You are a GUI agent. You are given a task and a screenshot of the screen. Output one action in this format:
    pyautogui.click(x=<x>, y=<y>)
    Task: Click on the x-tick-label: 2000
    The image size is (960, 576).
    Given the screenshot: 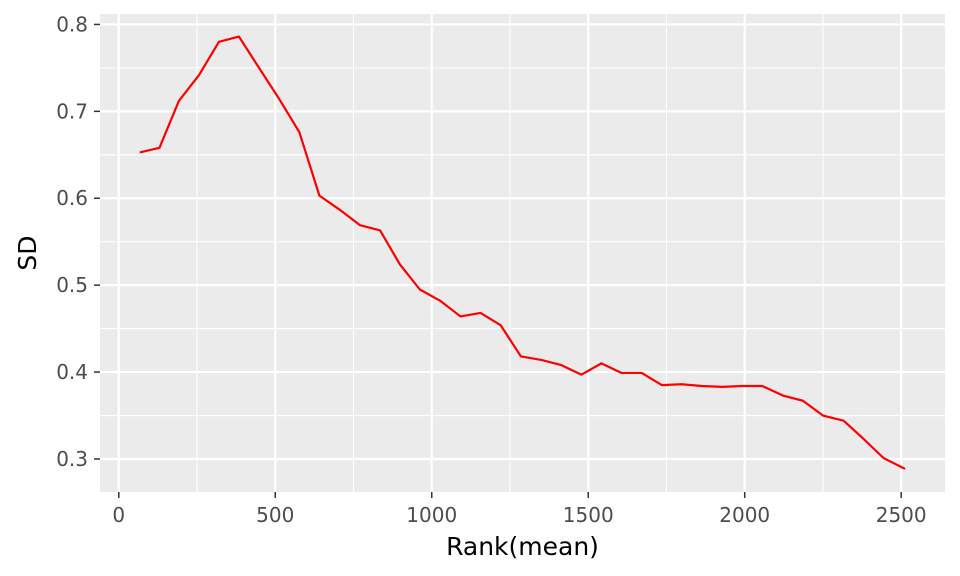 What is the action you would take?
    pyautogui.click(x=744, y=515)
    